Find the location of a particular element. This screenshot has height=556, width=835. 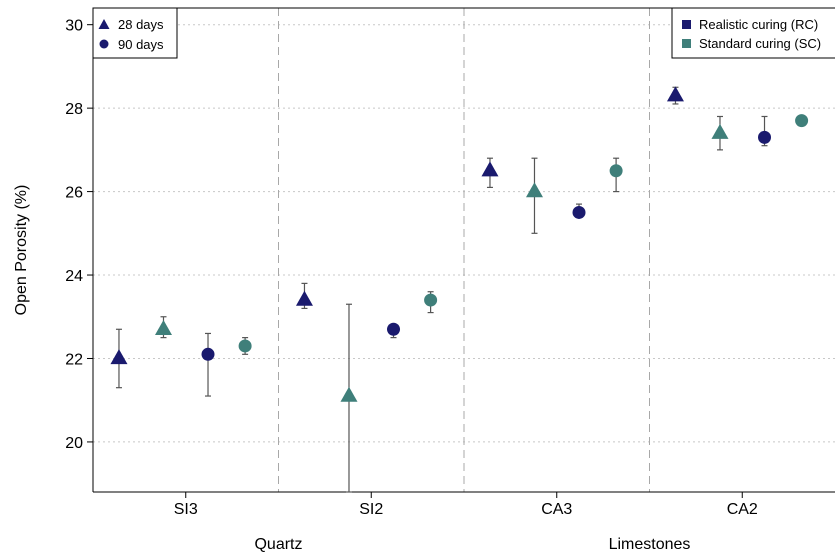

category-label-ca2: CA2 is located at coordinates (742, 509).